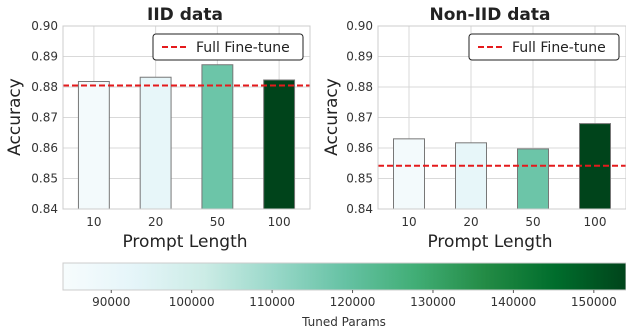 Image resolution: width=626 pixels, height=330 pixels. I want to click on colorbar-tick-label: 110000, so click(272, 302).